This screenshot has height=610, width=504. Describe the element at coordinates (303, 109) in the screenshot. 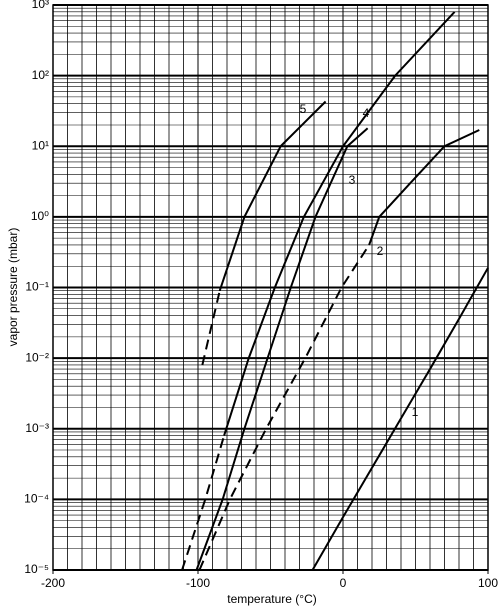

I see `series-label: 5` at that location.